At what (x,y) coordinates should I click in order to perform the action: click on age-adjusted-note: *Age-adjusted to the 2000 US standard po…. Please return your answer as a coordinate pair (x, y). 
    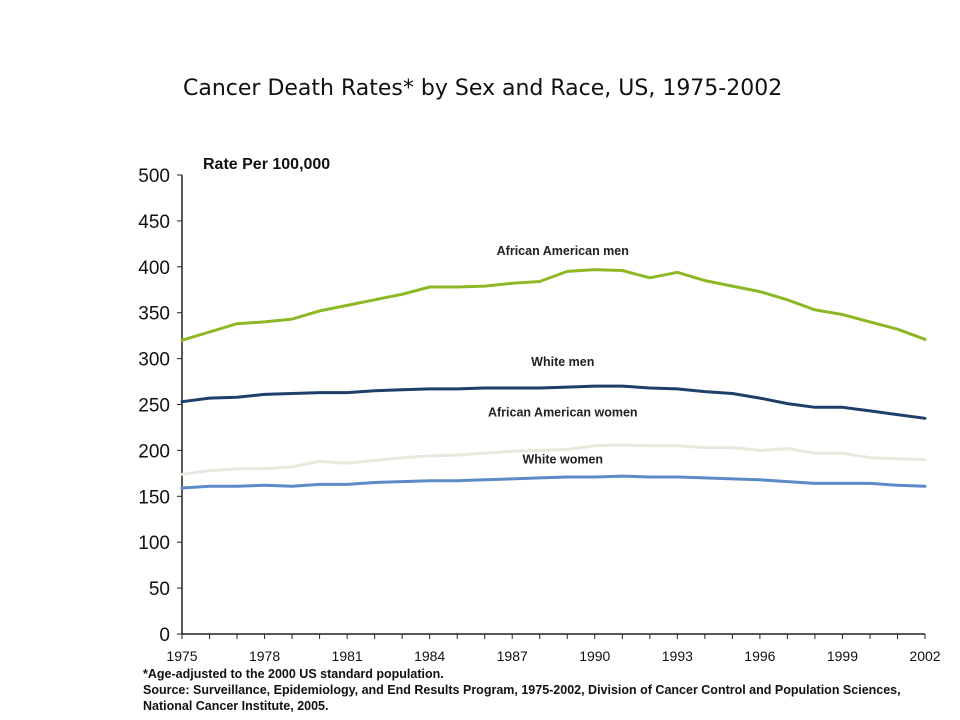
    Looking at the image, I should click on (293, 674).